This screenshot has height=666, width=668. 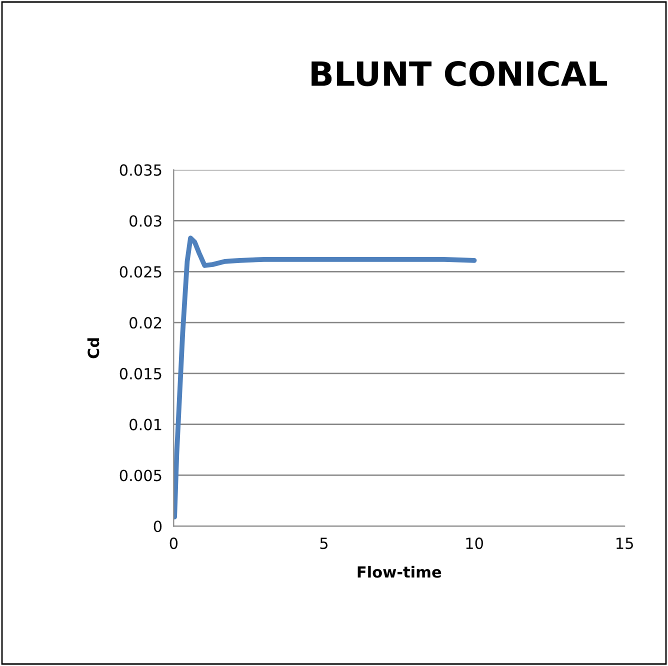 What do you see at coordinates (146, 424) in the screenshot?
I see `y-tick-label: 0.01` at bounding box center [146, 424].